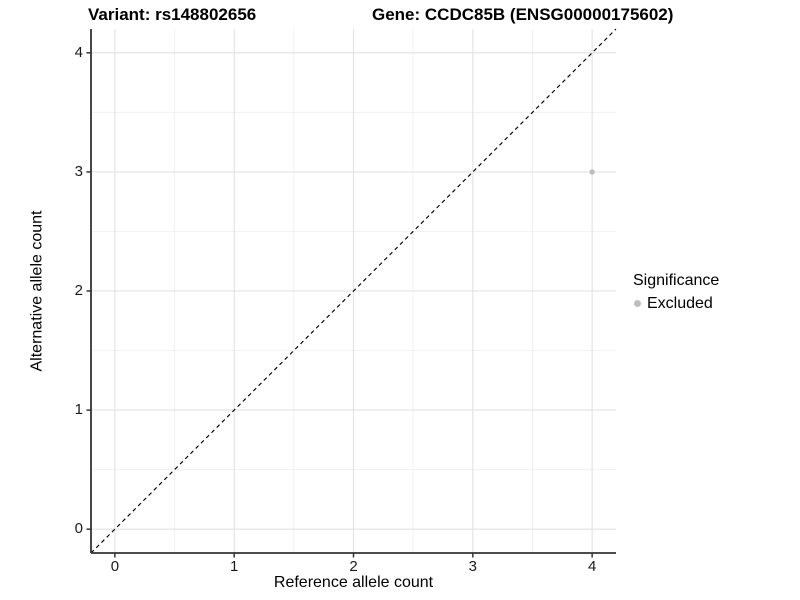 This screenshot has width=800, height=600. I want to click on variant-title: Variant: rs148802656, so click(172, 14).